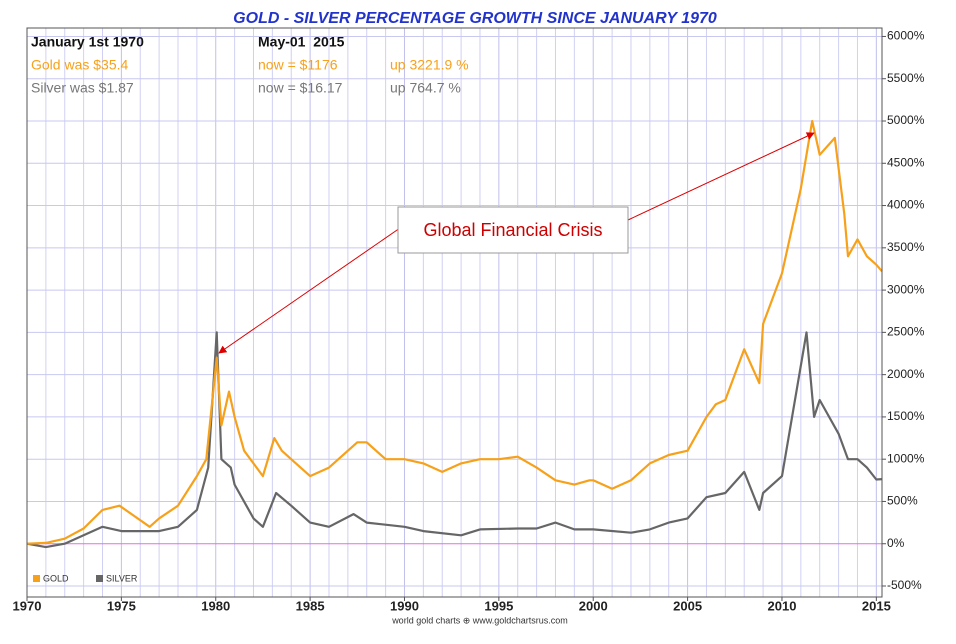 This screenshot has width=956, height=644. What do you see at coordinates (310, 605) in the screenshot?
I see `x-tick-label: 1985` at bounding box center [310, 605].